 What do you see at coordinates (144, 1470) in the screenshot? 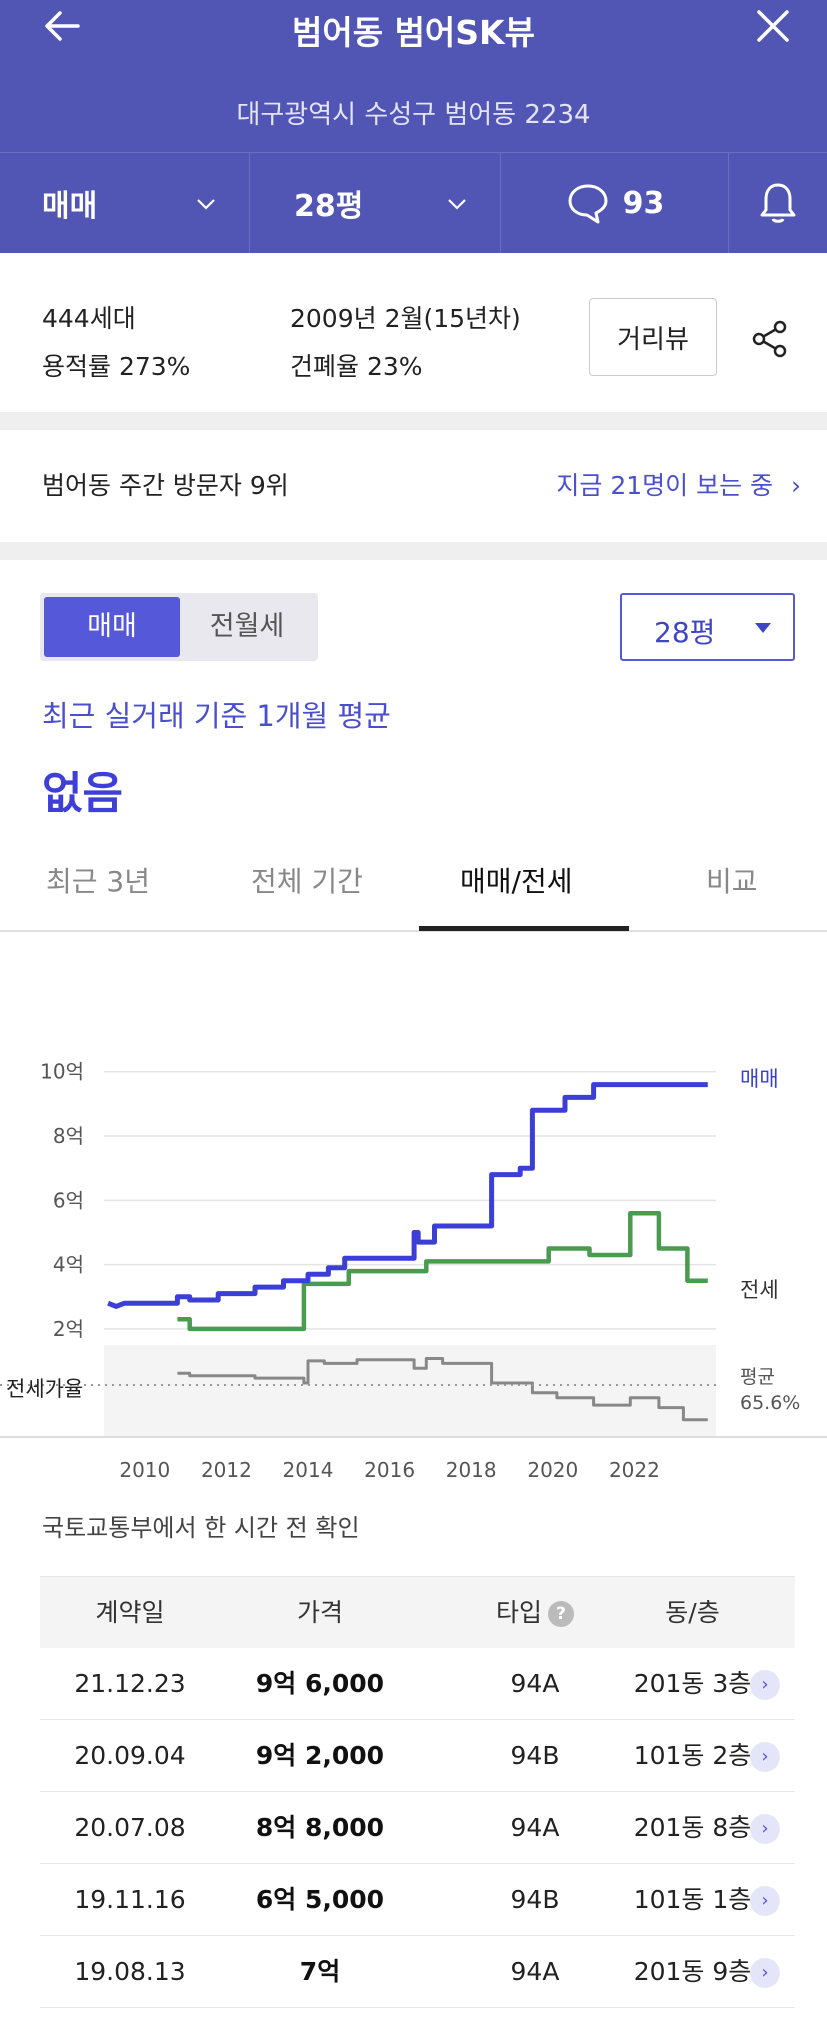
I see `x-tick-label: 2010` at bounding box center [144, 1470].